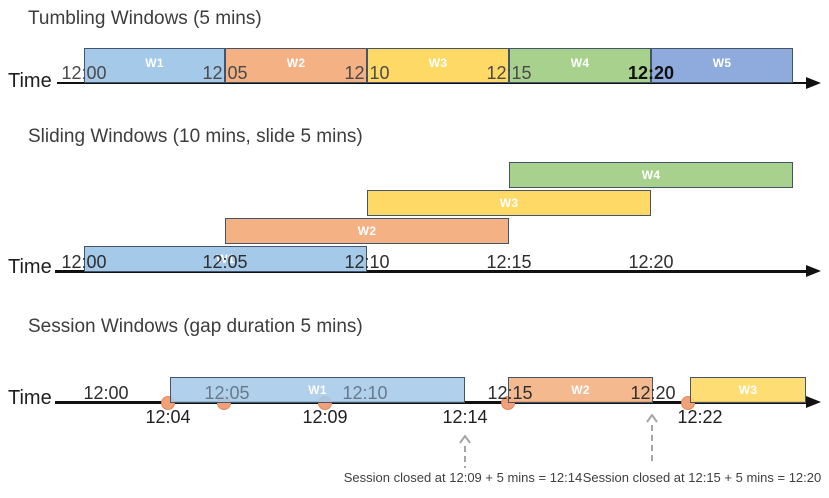 This screenshot has height=498, width=829. I want to click on tumbling-time-axis-label: Time, so click(30, 81).